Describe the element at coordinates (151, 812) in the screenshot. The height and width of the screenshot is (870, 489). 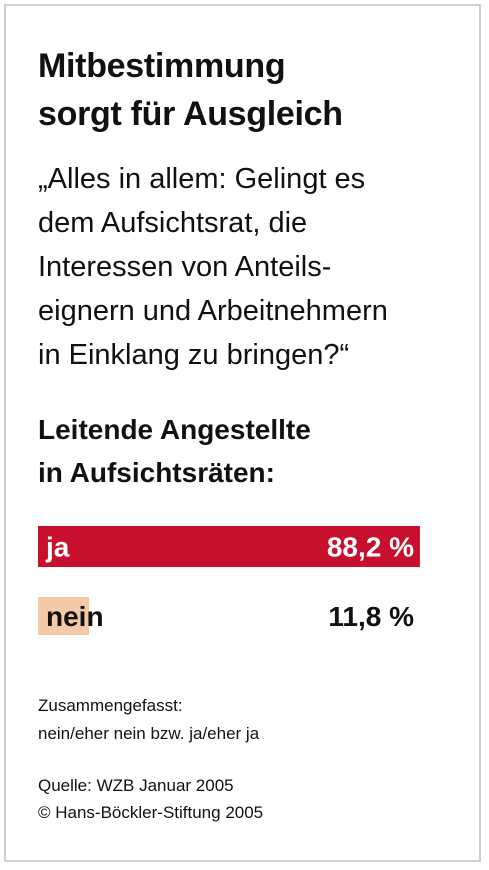
I see `copyright-line: © Hans-Böckler-Stiftung 2005` at that location.